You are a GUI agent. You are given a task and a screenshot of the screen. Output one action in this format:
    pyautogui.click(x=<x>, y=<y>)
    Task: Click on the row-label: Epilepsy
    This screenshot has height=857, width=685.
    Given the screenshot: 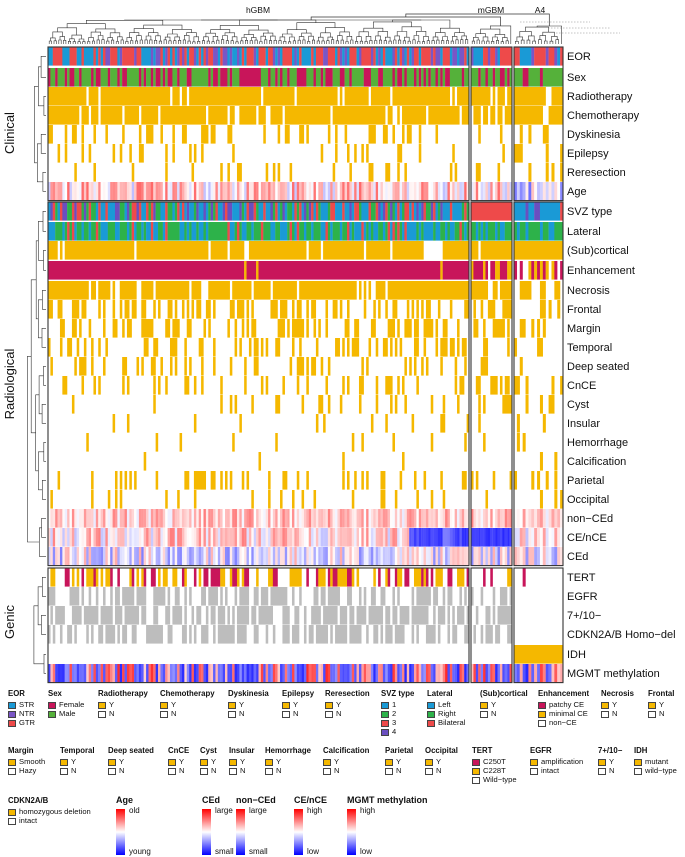 What is the action you would take?
    pyautogui.click(x=588, y=154)
    